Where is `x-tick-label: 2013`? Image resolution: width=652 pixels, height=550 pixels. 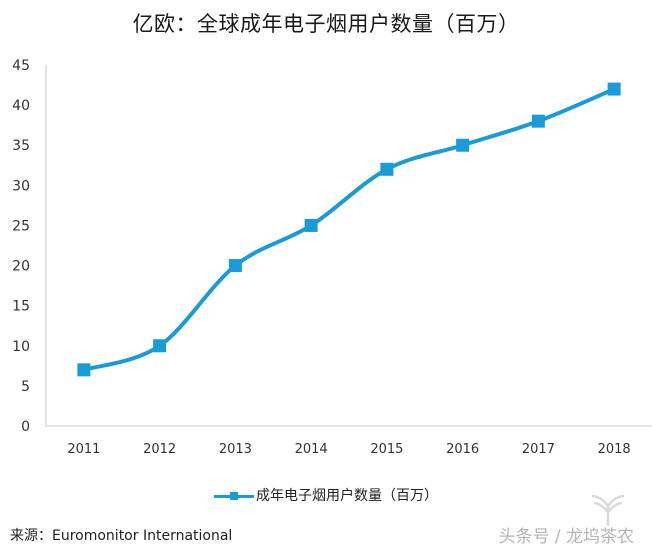
x-tick-label: 2013 is located at coordinates (235, 449).